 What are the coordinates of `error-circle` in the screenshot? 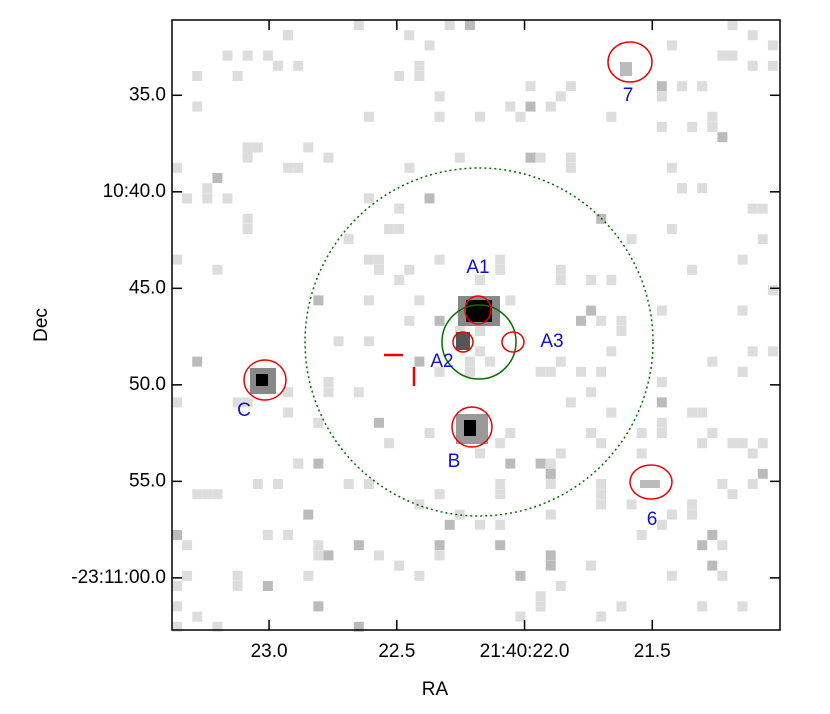 It's located at (479, 342).